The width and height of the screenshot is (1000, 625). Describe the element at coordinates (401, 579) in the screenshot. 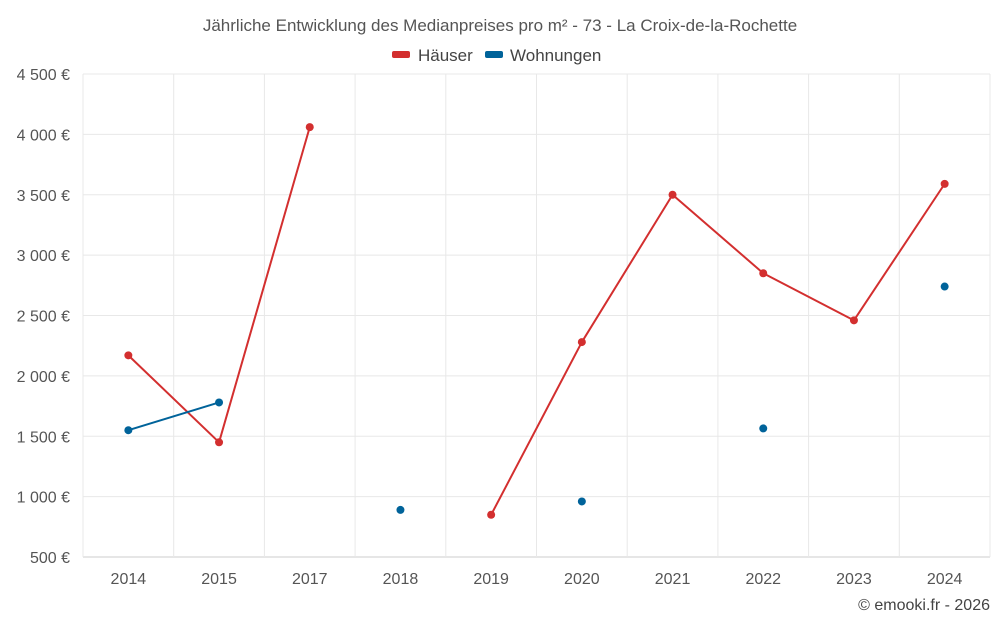

I see `x-tick-label: 2018` at that location.